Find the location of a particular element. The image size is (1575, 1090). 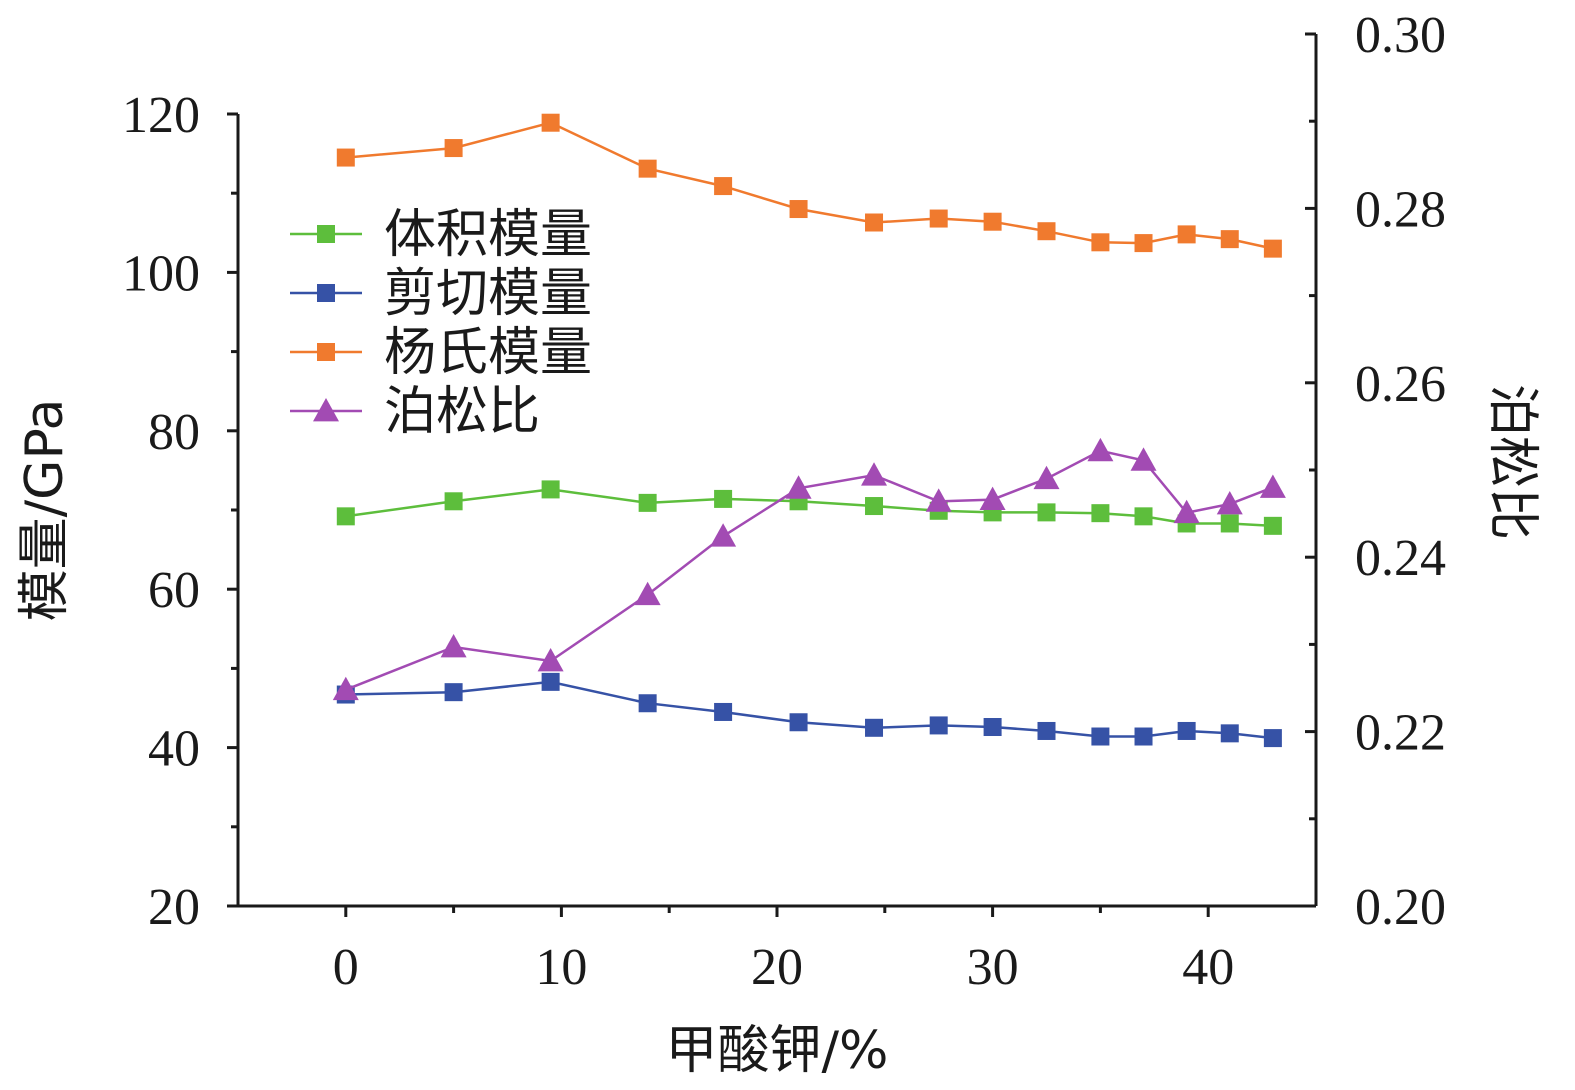

y-right-tick-label: 0.24 is located at coordinates (1400, 558).